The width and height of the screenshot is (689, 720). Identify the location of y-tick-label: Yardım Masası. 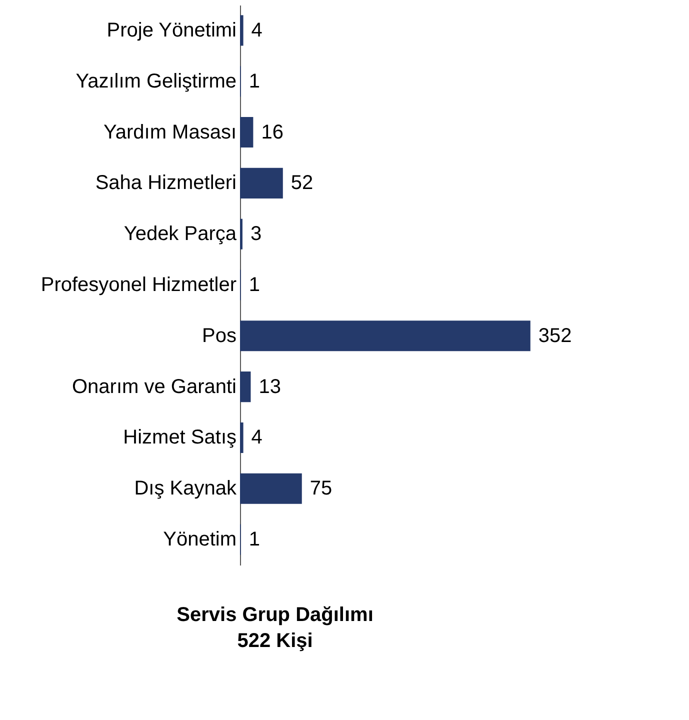
(170, 132).